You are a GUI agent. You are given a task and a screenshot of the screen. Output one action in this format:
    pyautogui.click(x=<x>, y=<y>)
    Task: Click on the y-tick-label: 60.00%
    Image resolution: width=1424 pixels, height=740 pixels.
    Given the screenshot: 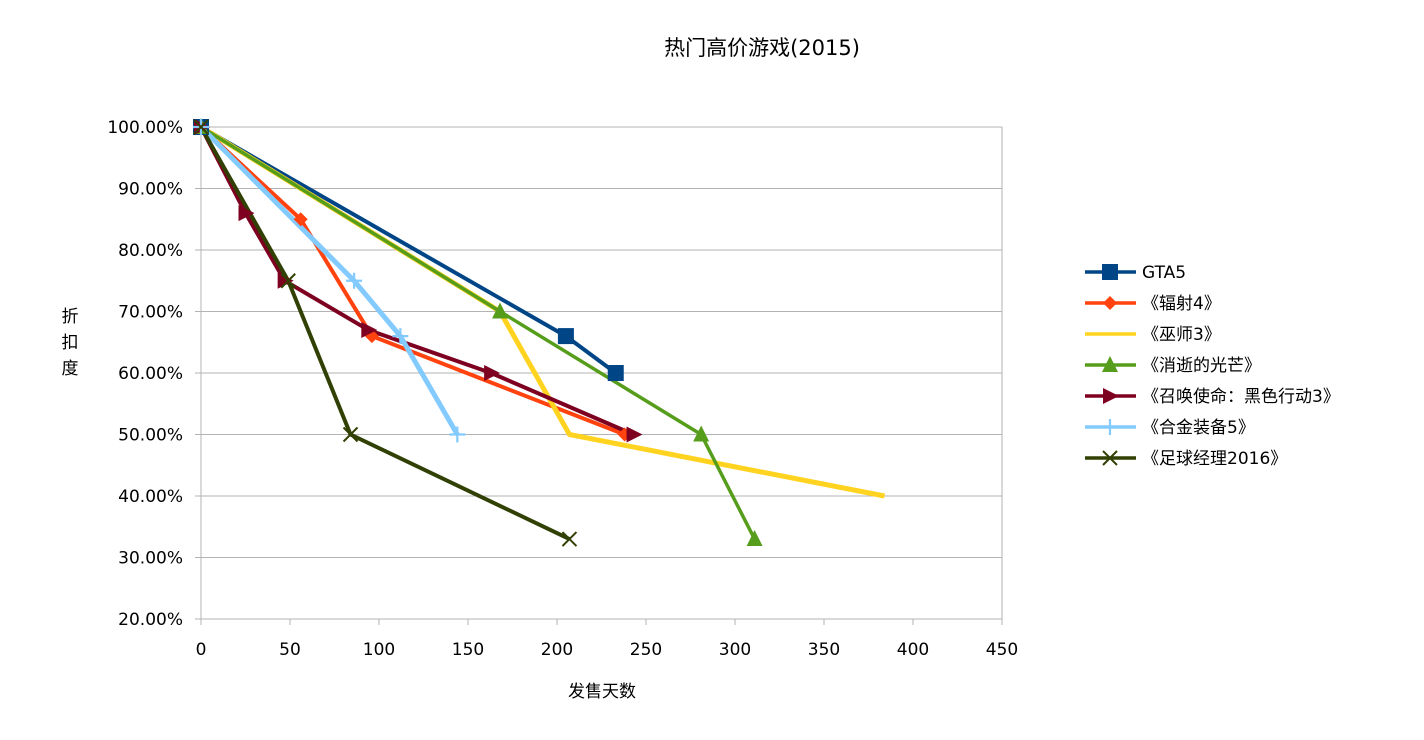 What is the action you would take?
    pyautogui.click(x=150, y=374)
    